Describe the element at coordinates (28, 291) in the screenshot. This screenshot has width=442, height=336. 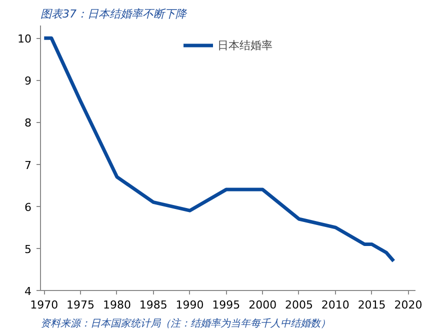
I see `y-tick-label: 4` at that location.